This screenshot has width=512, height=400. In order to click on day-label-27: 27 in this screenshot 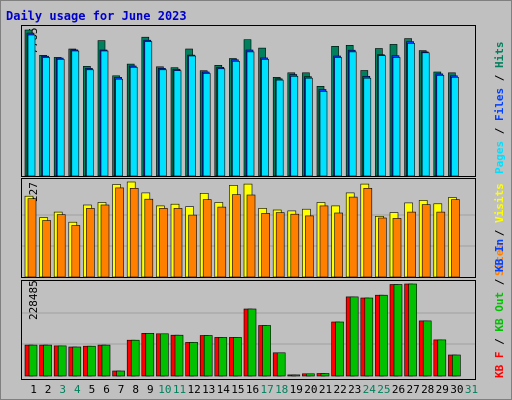, I will do `click(412, 389)`.